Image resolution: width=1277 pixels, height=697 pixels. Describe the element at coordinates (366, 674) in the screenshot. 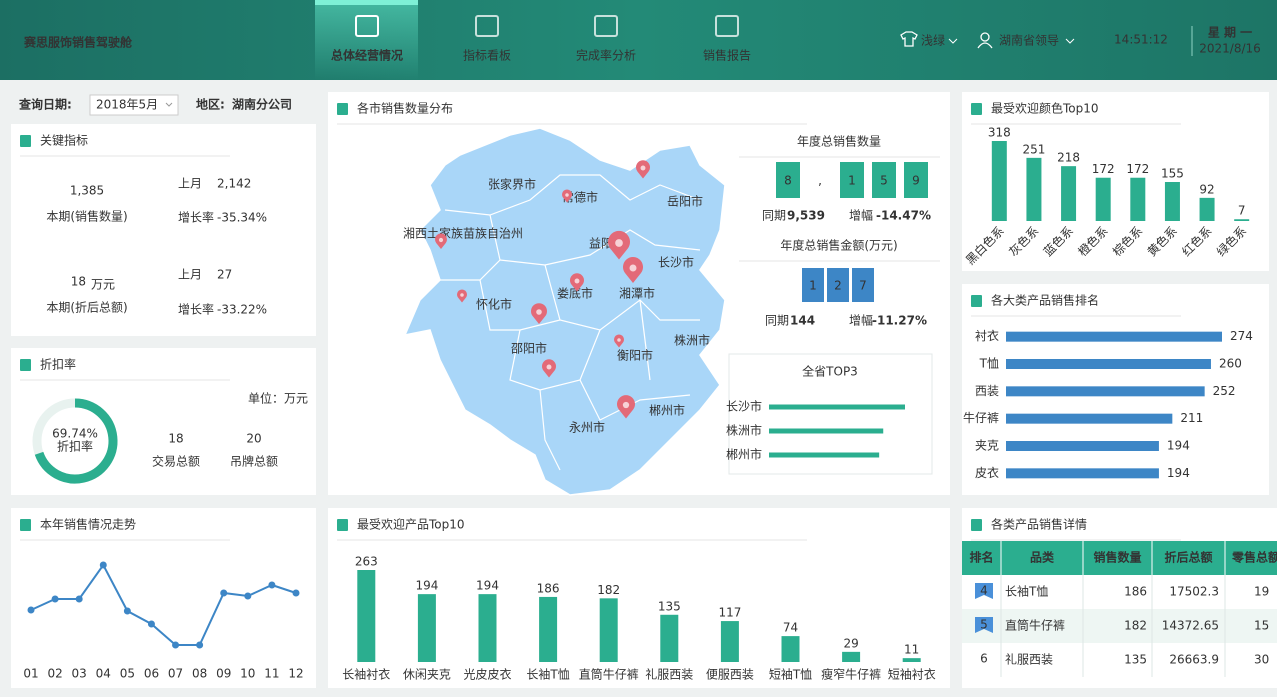

I see `x-tick-label: 长袖衬衣` at that location.